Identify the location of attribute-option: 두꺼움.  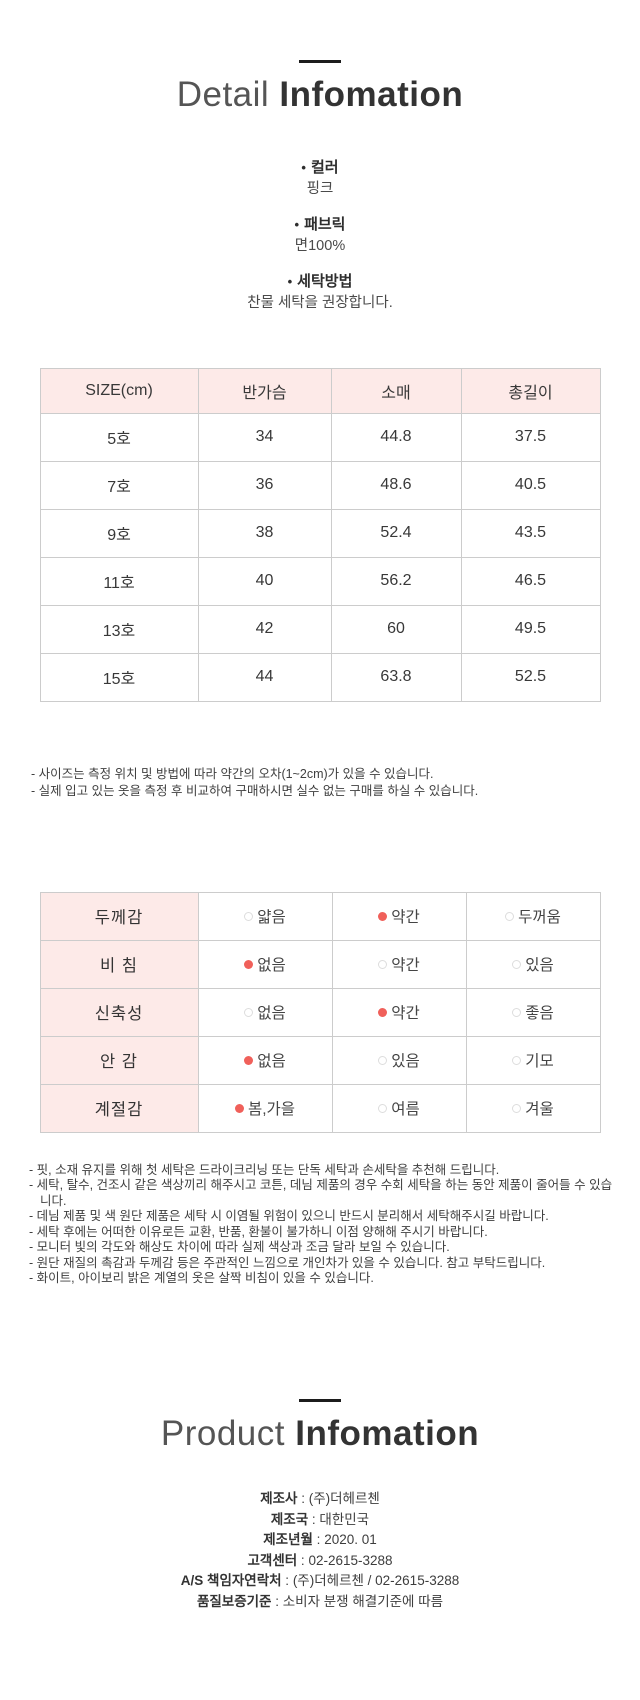
(533, 917).